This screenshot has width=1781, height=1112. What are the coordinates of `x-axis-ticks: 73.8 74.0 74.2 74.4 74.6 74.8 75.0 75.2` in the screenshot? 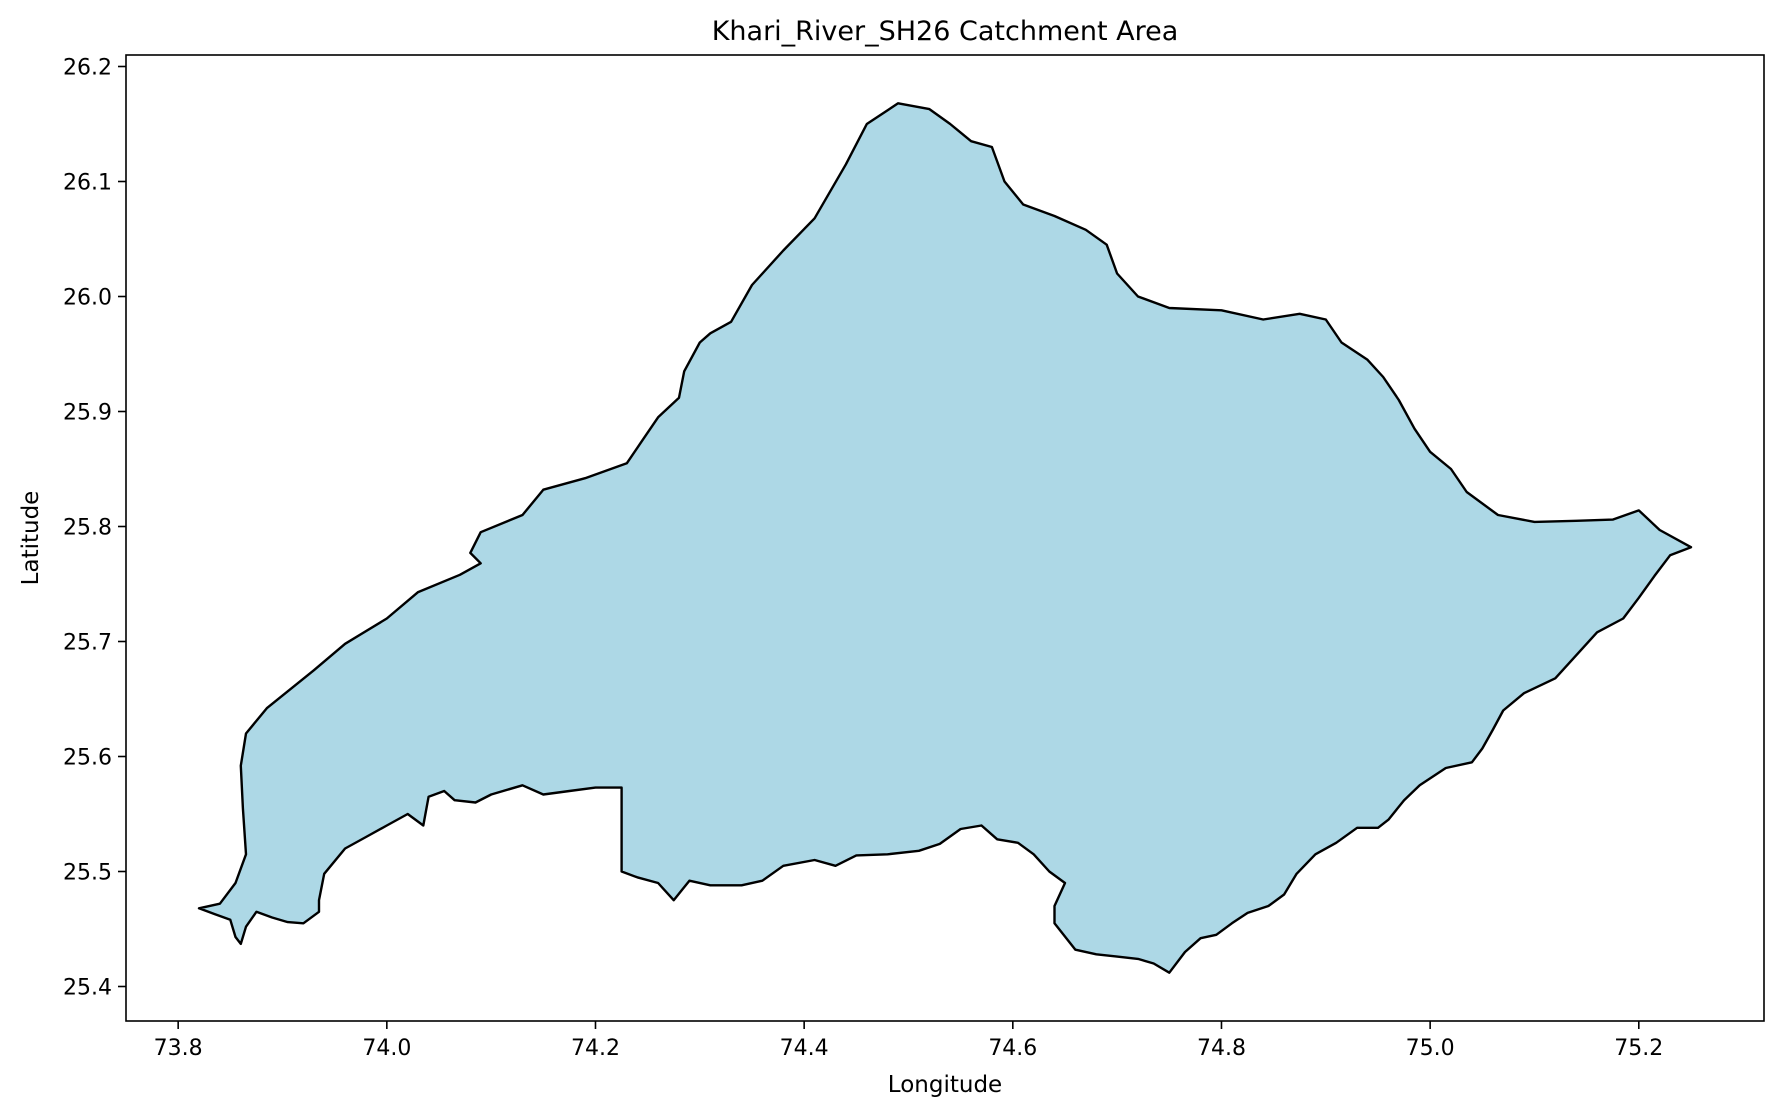 It's located at (908, 1041).